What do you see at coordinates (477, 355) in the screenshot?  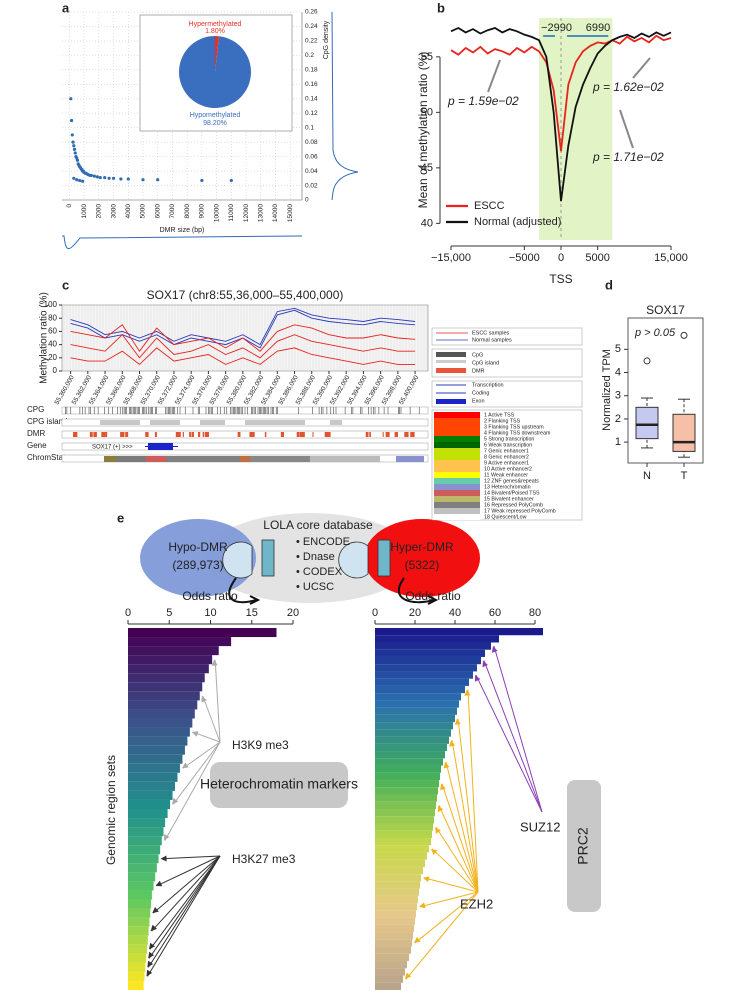 I see `legend-label: CpG` at bounding box center [477, 355].